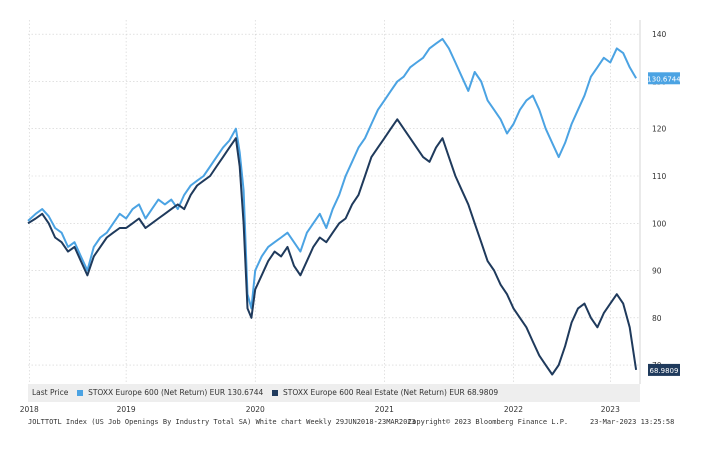  I want to click on last-price-label-1: 130.6744, so click(664, 79).